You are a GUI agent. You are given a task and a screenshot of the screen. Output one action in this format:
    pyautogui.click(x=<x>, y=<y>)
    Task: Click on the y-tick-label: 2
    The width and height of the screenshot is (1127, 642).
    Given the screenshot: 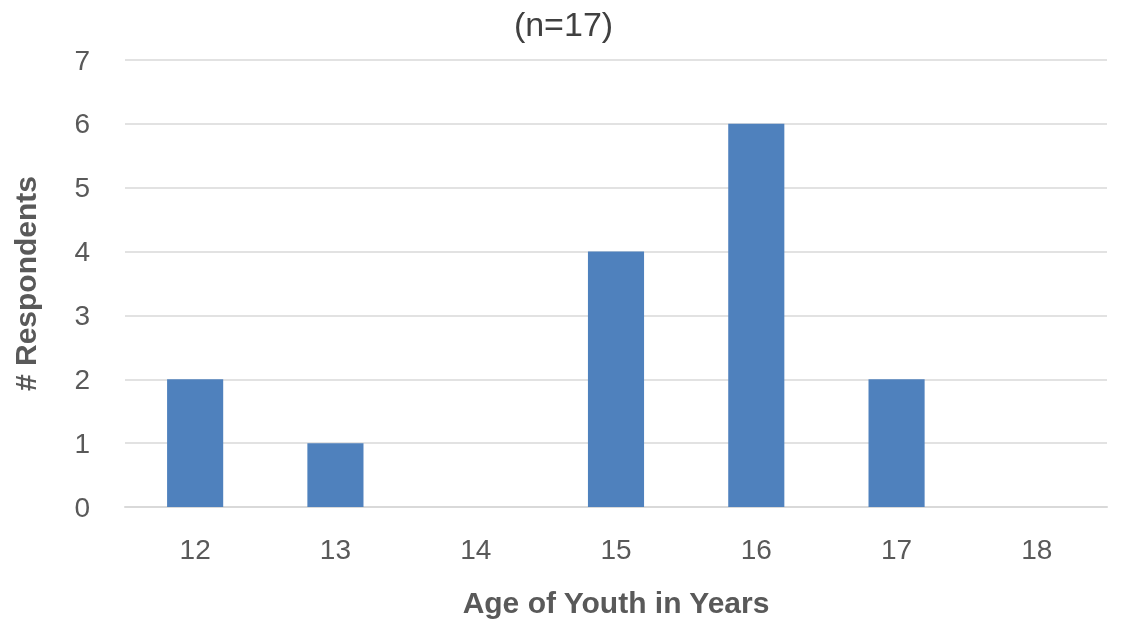 What is the action you would take?
    pyautogui.click(x=82, y=379)
    